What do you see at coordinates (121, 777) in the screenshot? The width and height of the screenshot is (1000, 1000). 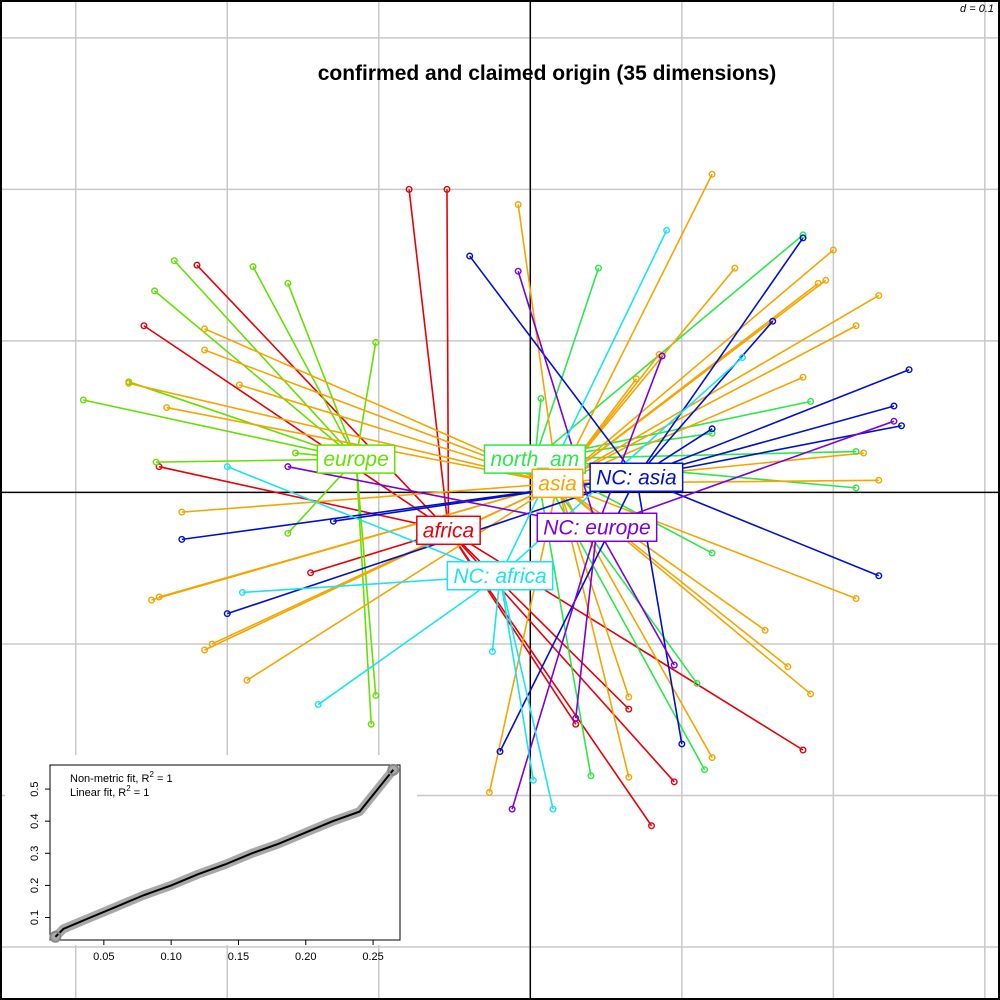 I see `inset-legend-line: Non-metric fit, R2 = 1` at bounding box center [121, 777].